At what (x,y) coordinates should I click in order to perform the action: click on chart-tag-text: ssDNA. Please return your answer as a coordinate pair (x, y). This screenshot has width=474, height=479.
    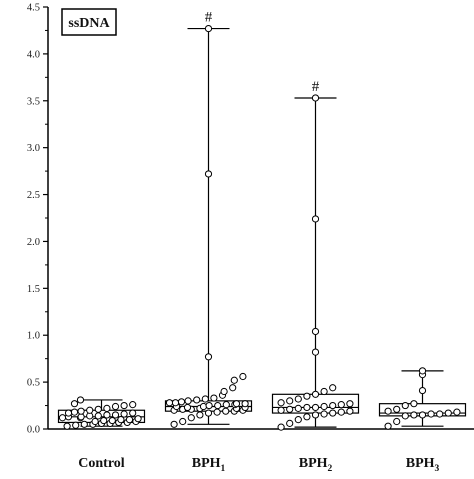
    Looking at the image, I should click on (89, 23).